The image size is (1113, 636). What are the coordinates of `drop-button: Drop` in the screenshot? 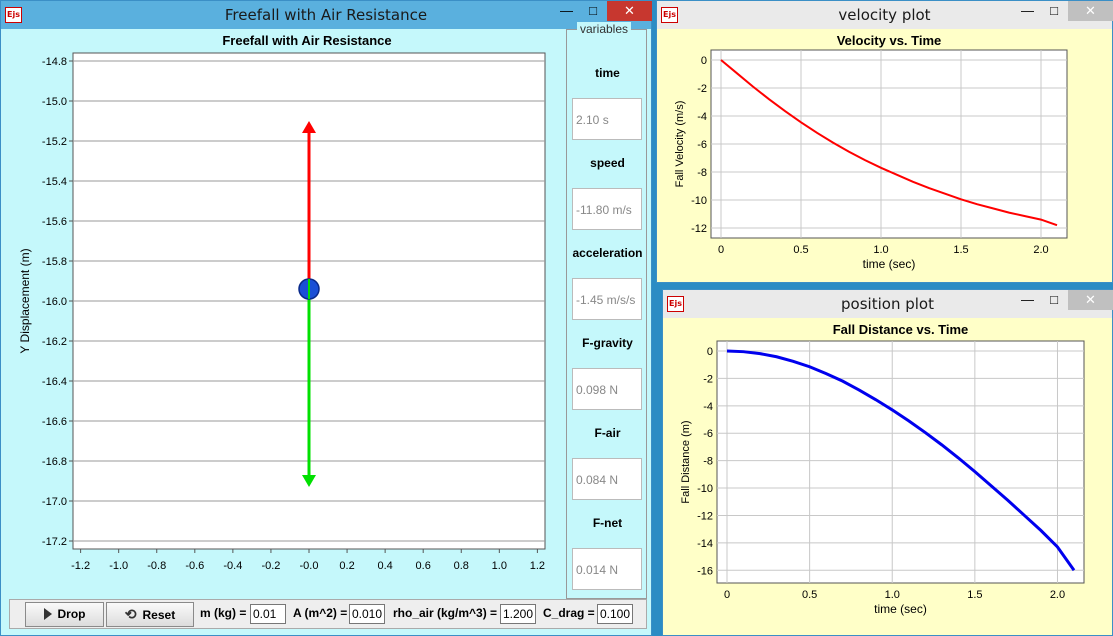 It's located at (64, 614).